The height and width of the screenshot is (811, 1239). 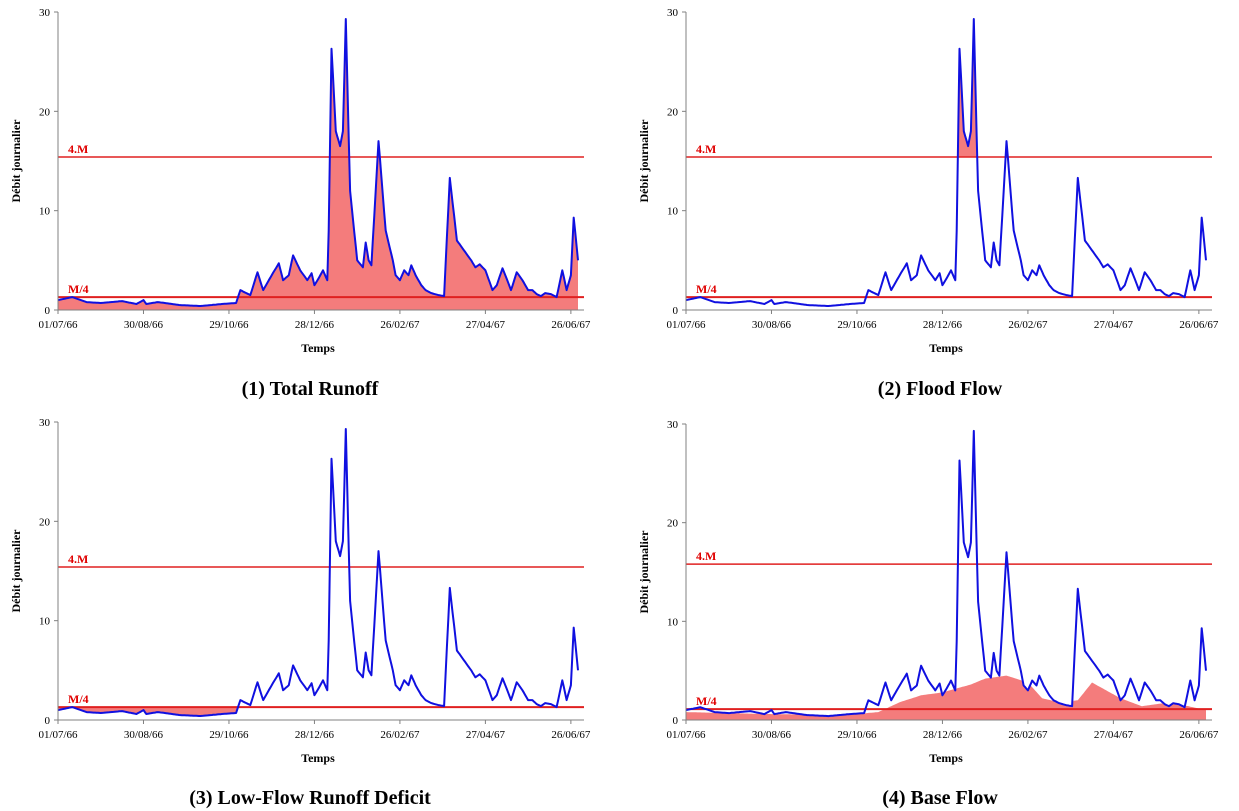 I want to click on low-flow-deficit-area, so click(x=318, y=711).